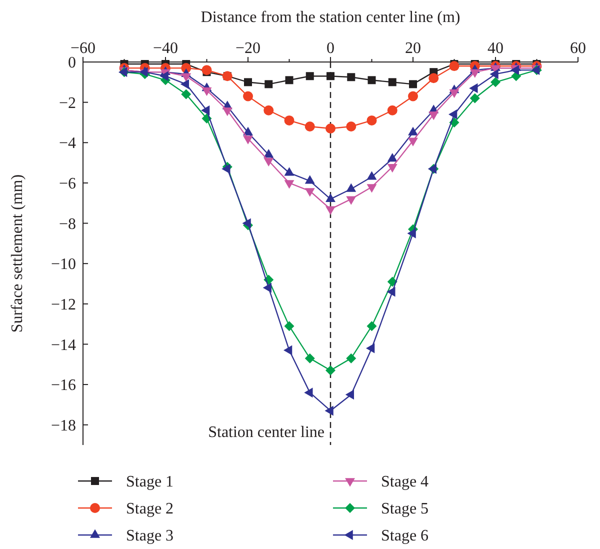  Describe the element at coordinates (63, 385) in the screenshot. I see `y-tick-label: −16` at that location.